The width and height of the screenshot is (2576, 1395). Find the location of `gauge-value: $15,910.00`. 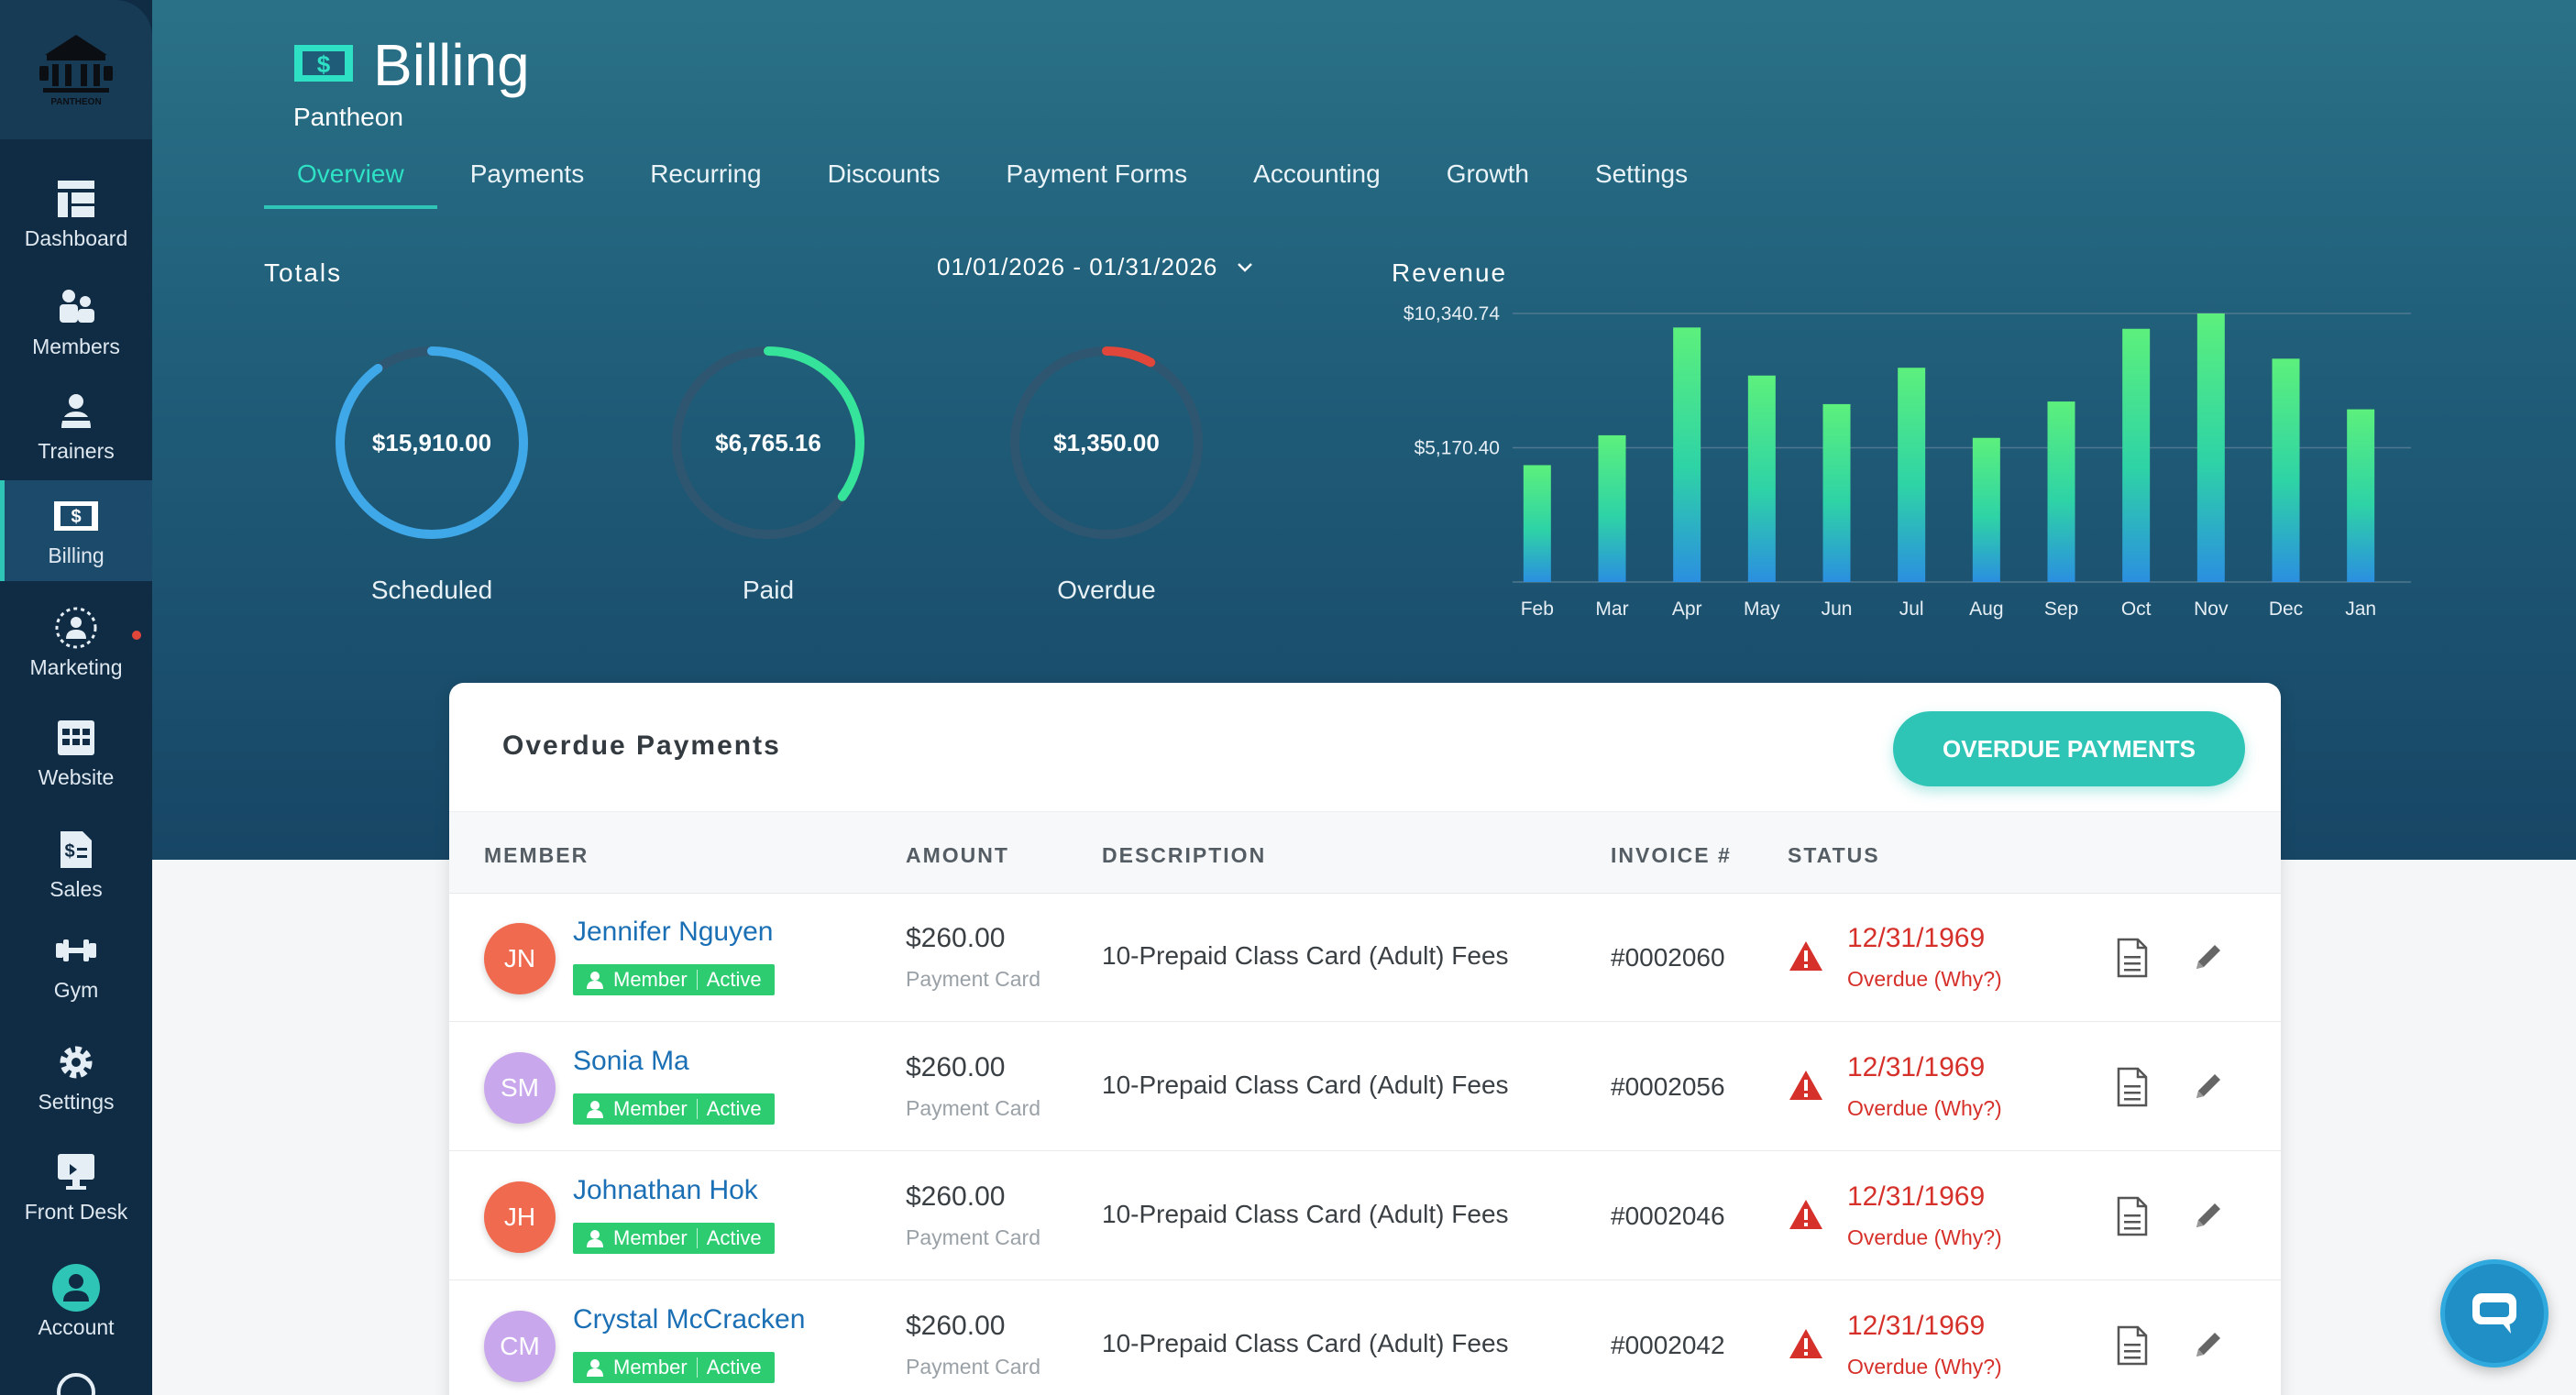

gauge-value: $15,910.00 is located at coordinates (431, 442).